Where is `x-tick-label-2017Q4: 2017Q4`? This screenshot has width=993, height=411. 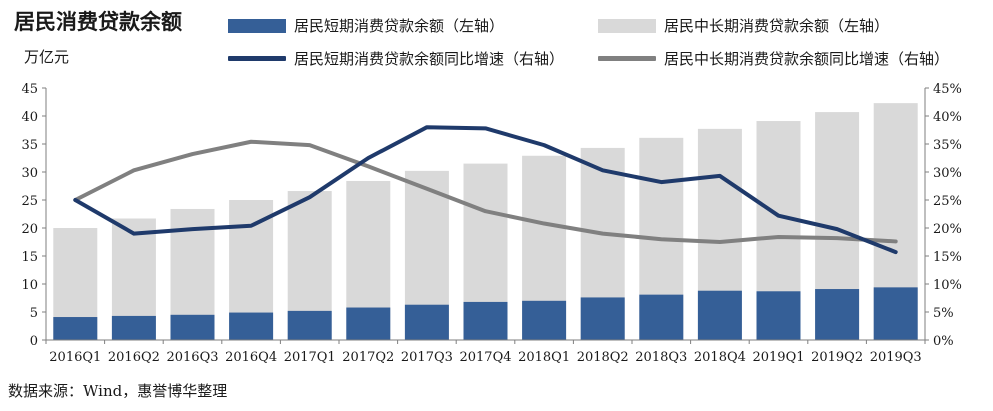 x-tick-label-2017Q4: 2017Q4 is located at coordinates (485, 357).